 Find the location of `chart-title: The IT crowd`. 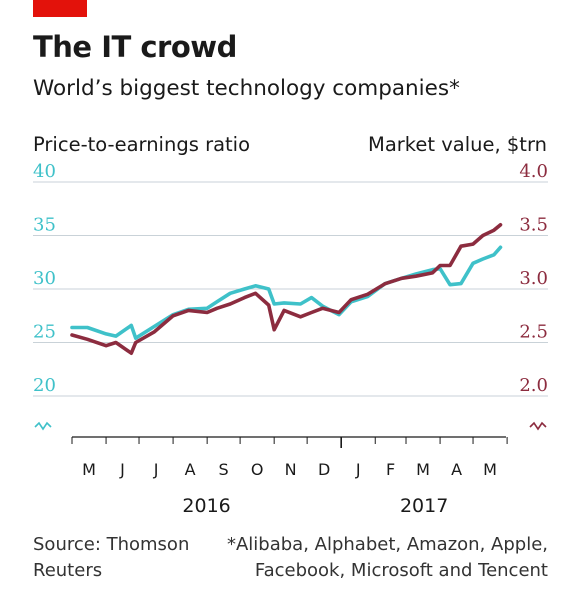

chart-title: The IT crowd is located at coordinates (135, 47).